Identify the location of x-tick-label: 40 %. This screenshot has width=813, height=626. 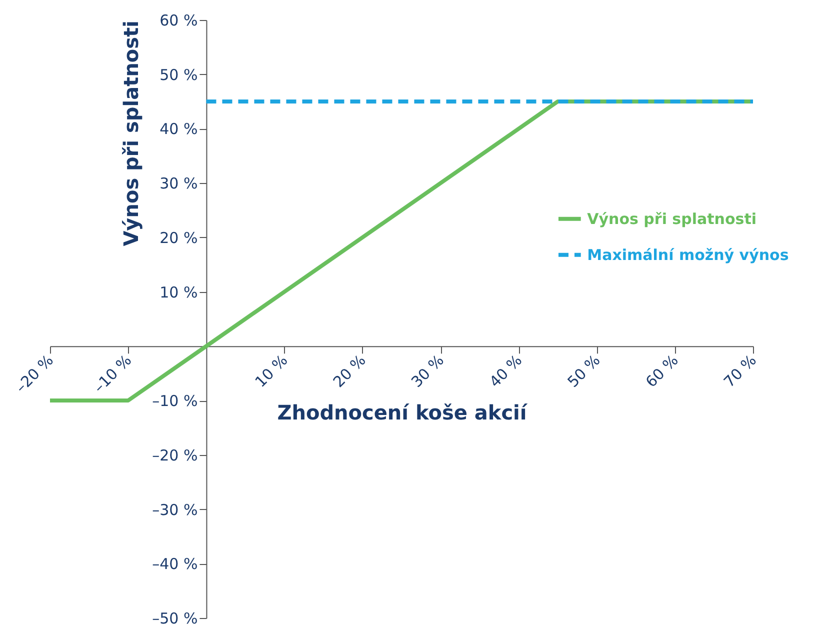
(506, 371).